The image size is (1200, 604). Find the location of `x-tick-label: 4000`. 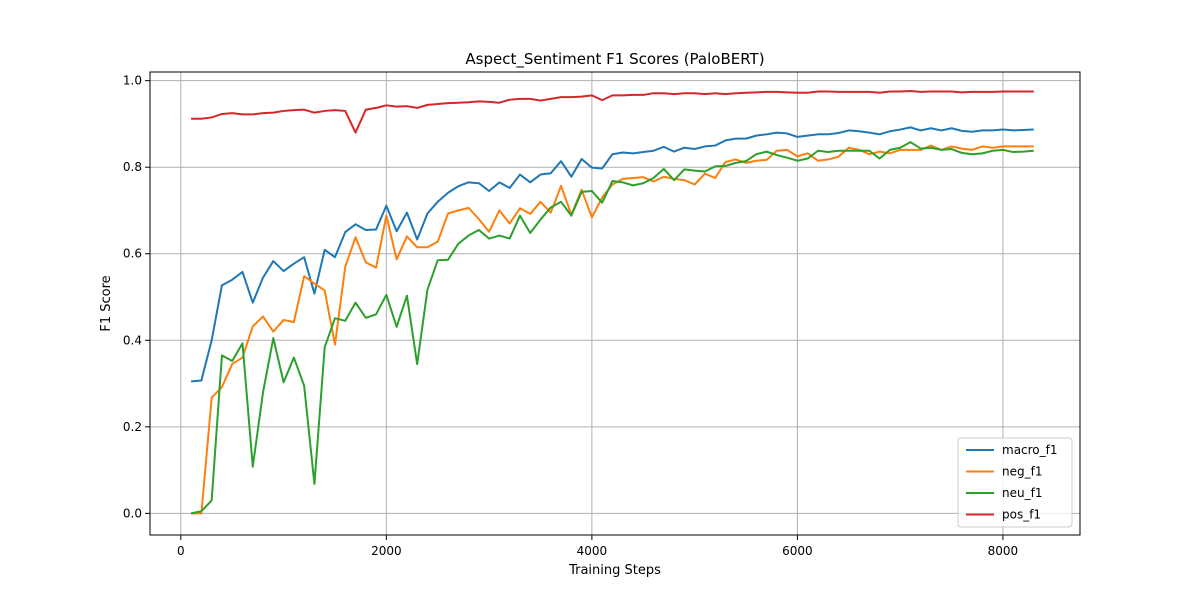

x-tick-label: 4000 is located at coordinates (592, 551).